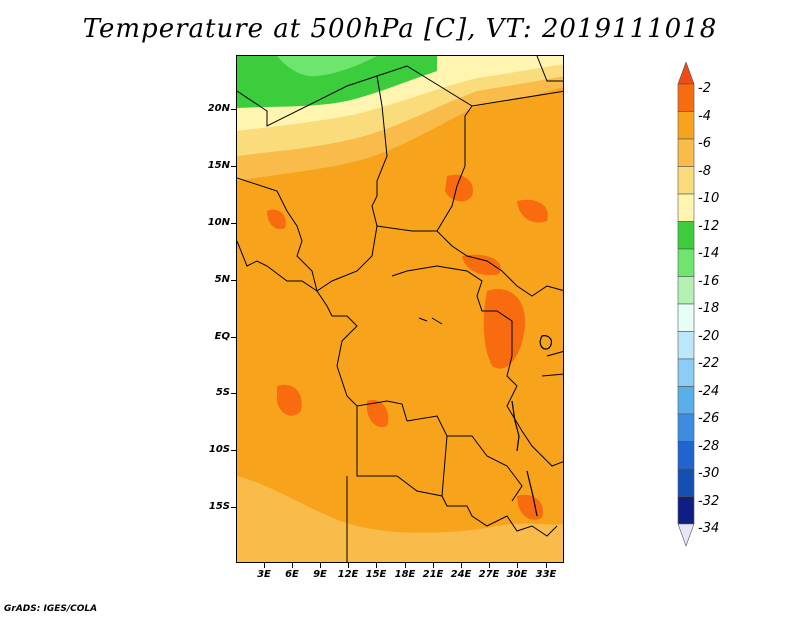 Image resolution: width=800 pixels, height=618 pixels. I want to click on legend-label: -22, so click(709, 363).